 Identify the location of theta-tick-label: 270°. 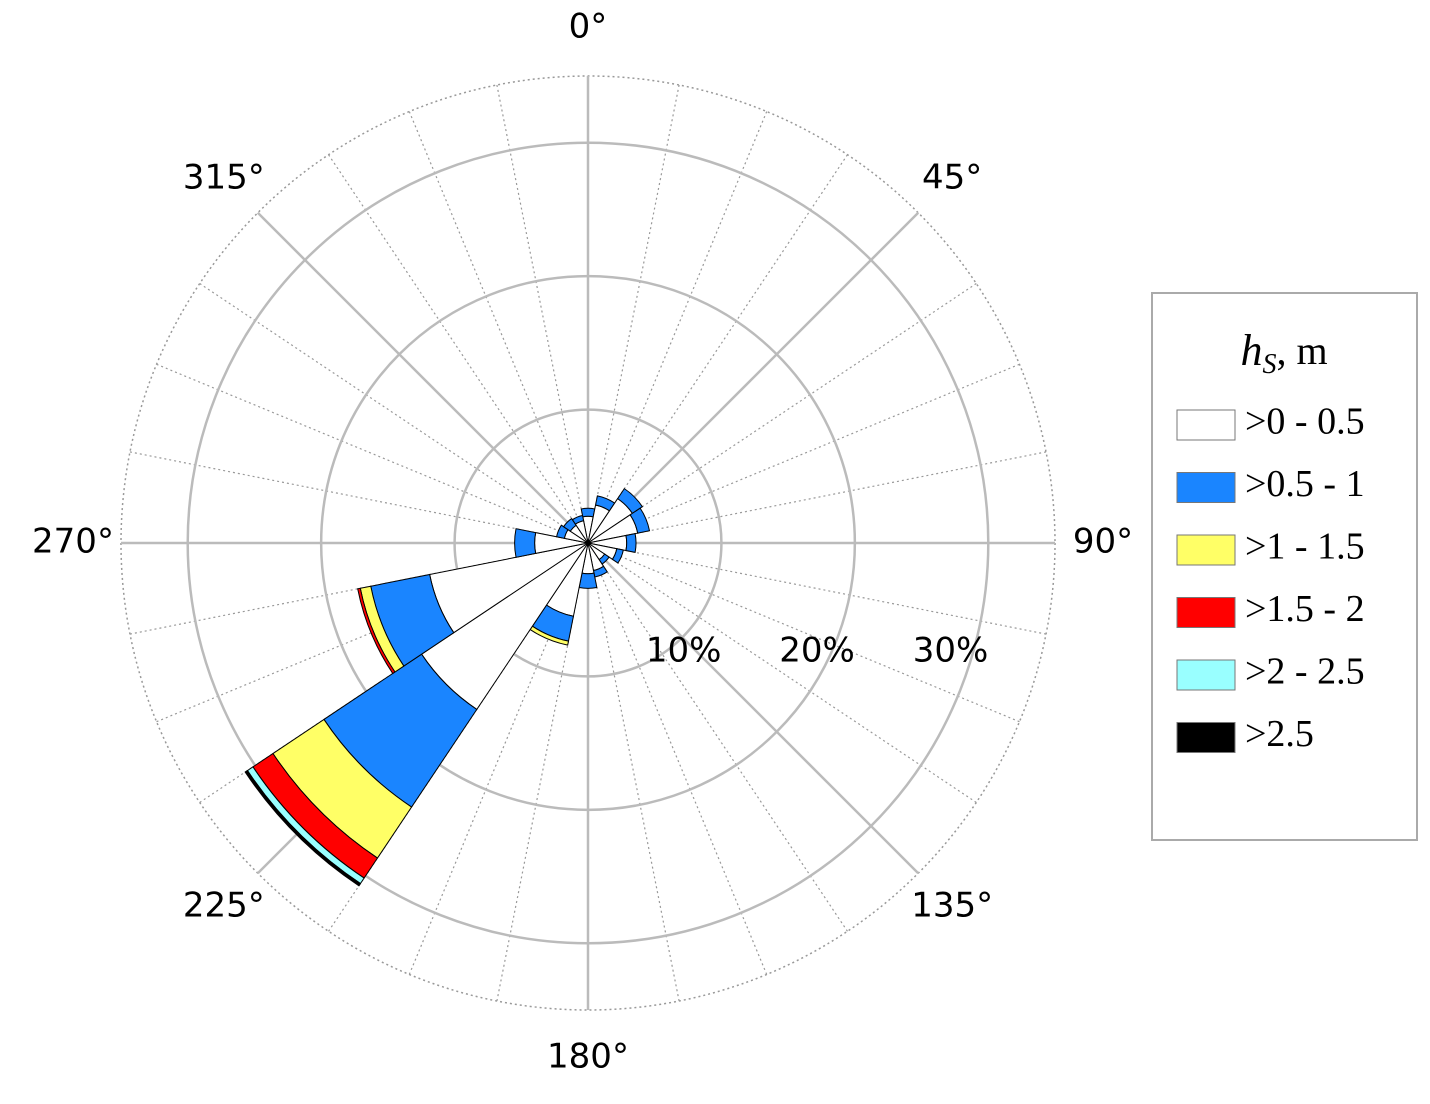
(73, 542).